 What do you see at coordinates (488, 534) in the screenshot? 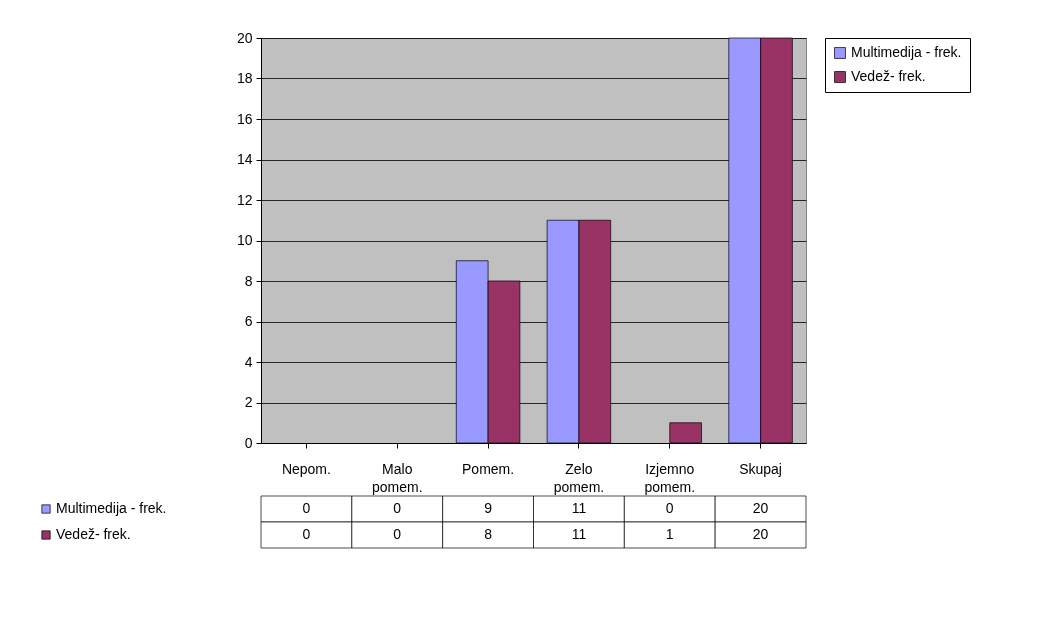
I see `data-label: 8` at bounding box center [488, 534].